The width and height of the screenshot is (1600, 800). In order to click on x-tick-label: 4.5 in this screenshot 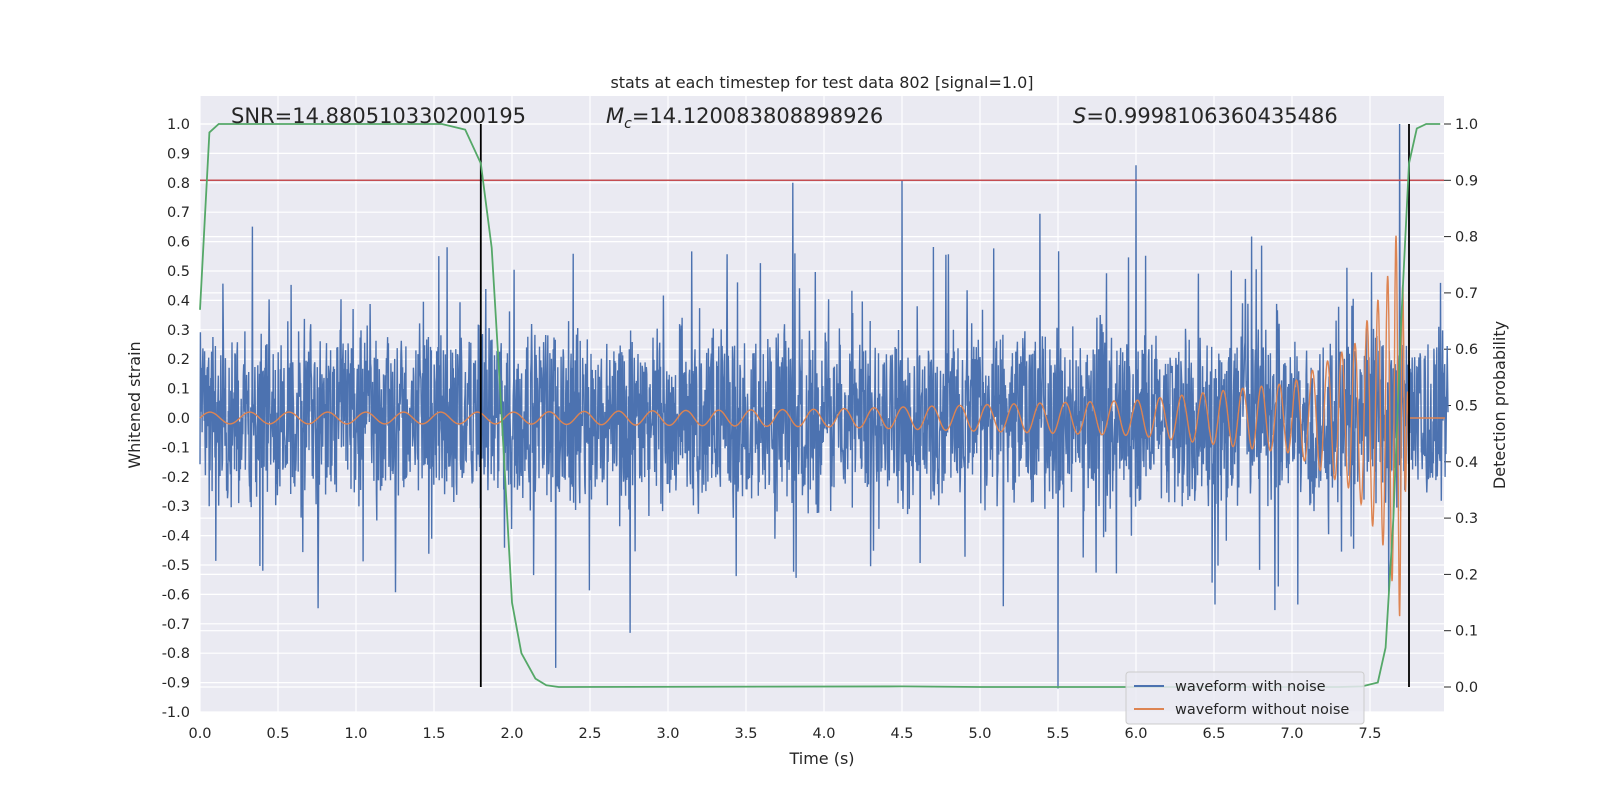, I will do `click(901, 734)`.